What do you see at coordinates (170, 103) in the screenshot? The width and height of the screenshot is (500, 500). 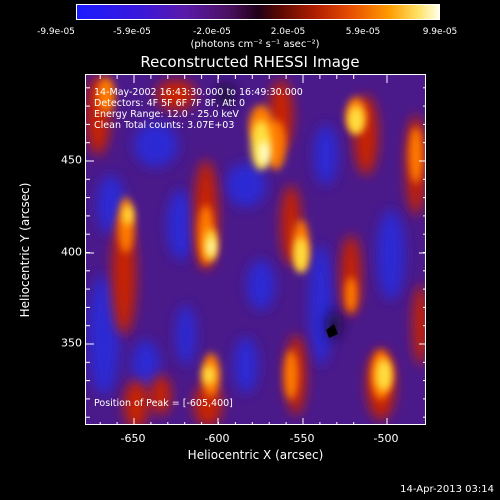 I see `info-detectors: Detectors: 4F 5F 6F 7F 8F, Att 0` at bounding box center [170, 103].